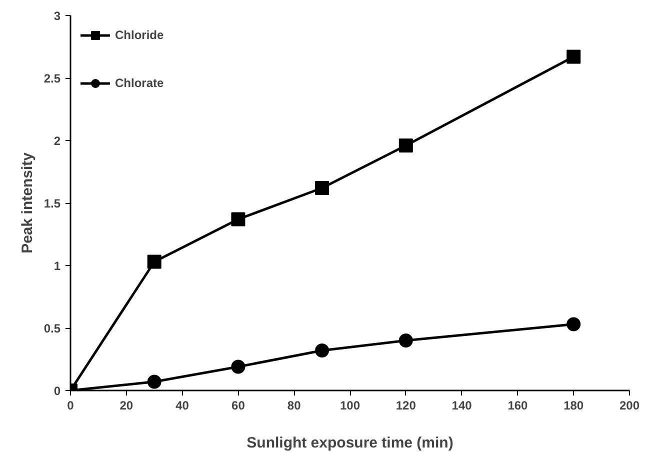 This screenshot has width=649, height=460. Describe the element at coordinates (27, 203) in the screenshot. I see `y-axis-title: Peak intensity` at that location.